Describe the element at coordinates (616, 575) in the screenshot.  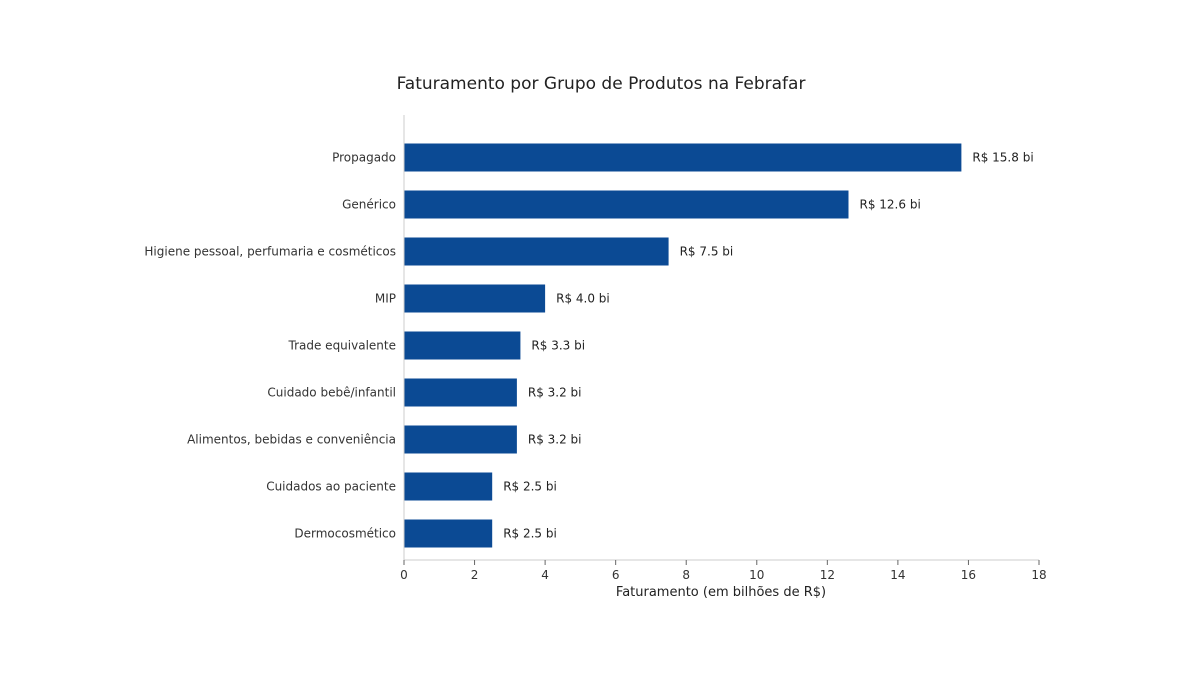
I see `x-tick-label: 6` at that location.